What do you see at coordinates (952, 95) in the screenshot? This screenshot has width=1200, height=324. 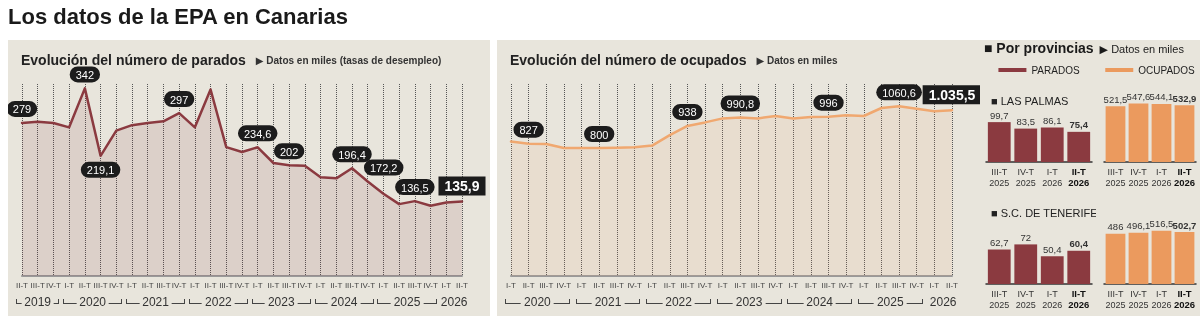 I see `data-label: 1.035,5` at bounding box center [952, 95].